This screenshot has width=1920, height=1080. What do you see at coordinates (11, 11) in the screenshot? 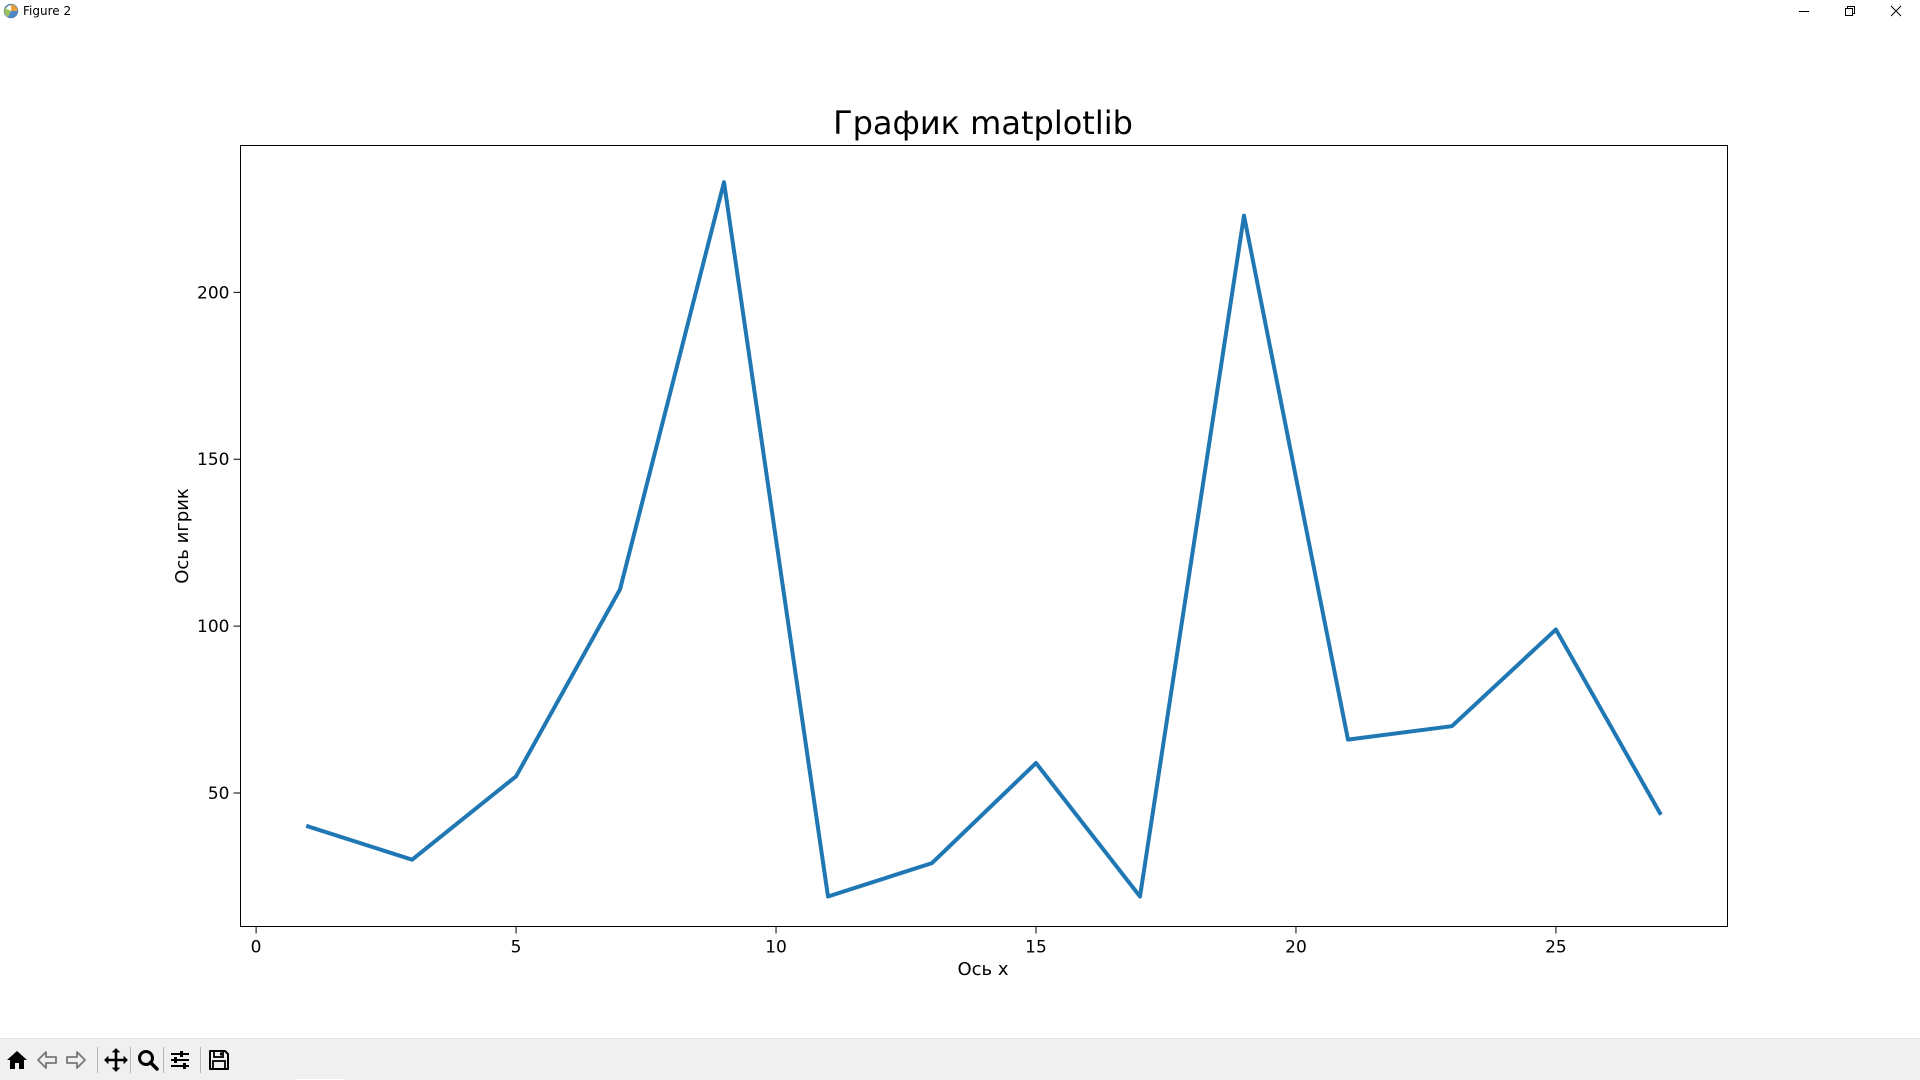
I see `app-icon` at bounding box center [11, 11].